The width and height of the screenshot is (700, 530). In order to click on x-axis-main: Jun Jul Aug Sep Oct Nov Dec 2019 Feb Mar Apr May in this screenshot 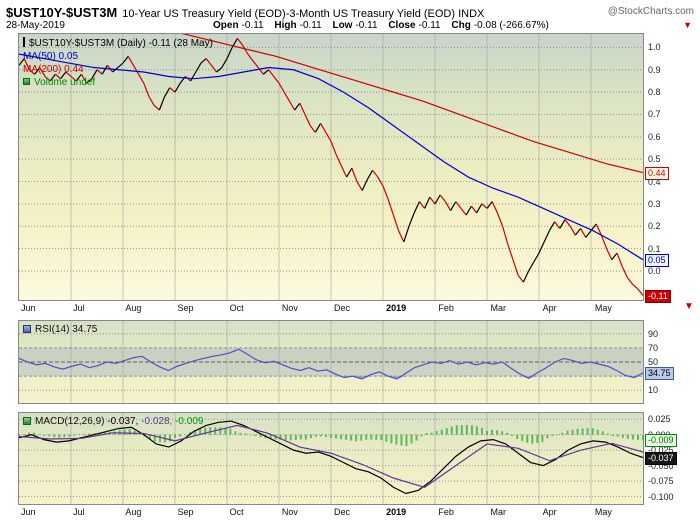, I will do `click(350, 309)`.